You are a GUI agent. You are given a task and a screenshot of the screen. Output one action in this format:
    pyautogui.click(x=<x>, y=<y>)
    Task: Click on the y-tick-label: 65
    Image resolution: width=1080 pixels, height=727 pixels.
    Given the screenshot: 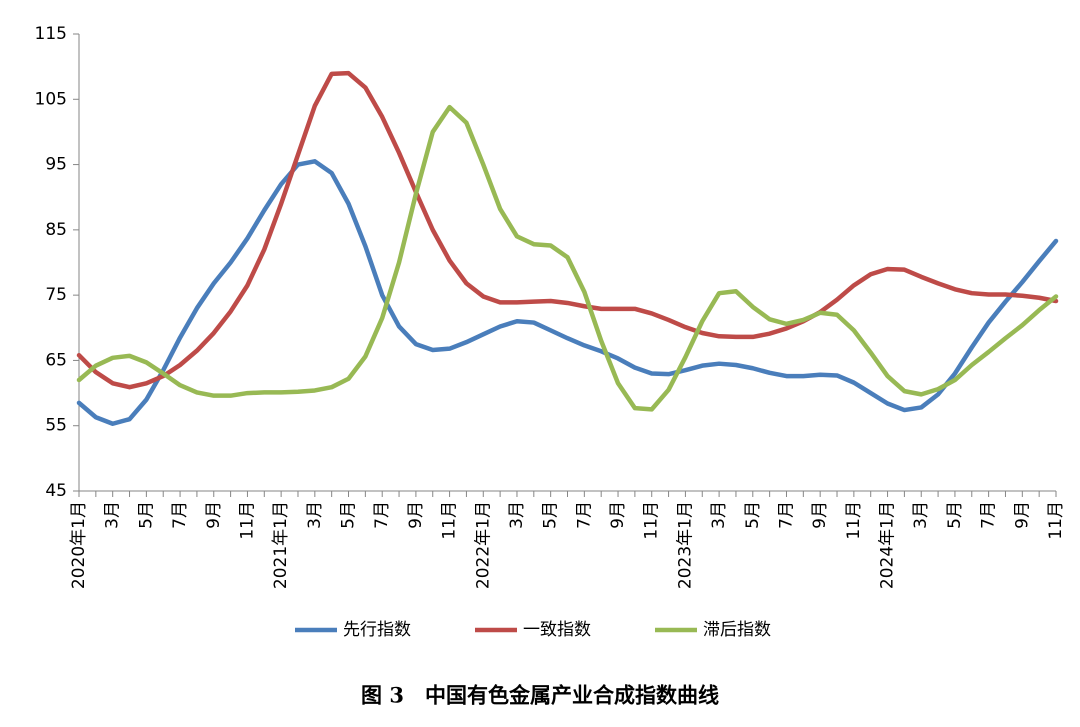 What is the action you would take?
    pyautogui.click(x=56, y=360)
    